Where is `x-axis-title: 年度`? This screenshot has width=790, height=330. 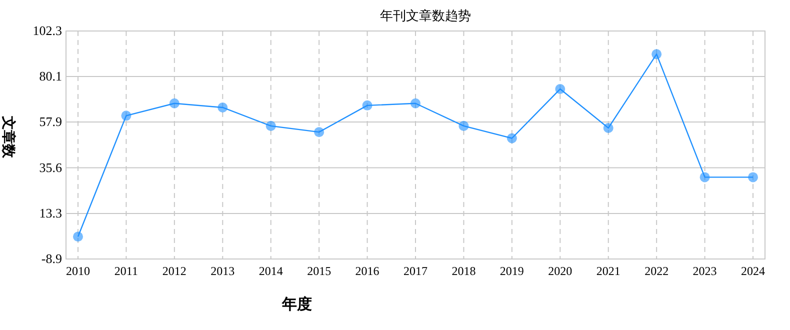
x-axis-title: 年度 is located at coordinates (296, 304).